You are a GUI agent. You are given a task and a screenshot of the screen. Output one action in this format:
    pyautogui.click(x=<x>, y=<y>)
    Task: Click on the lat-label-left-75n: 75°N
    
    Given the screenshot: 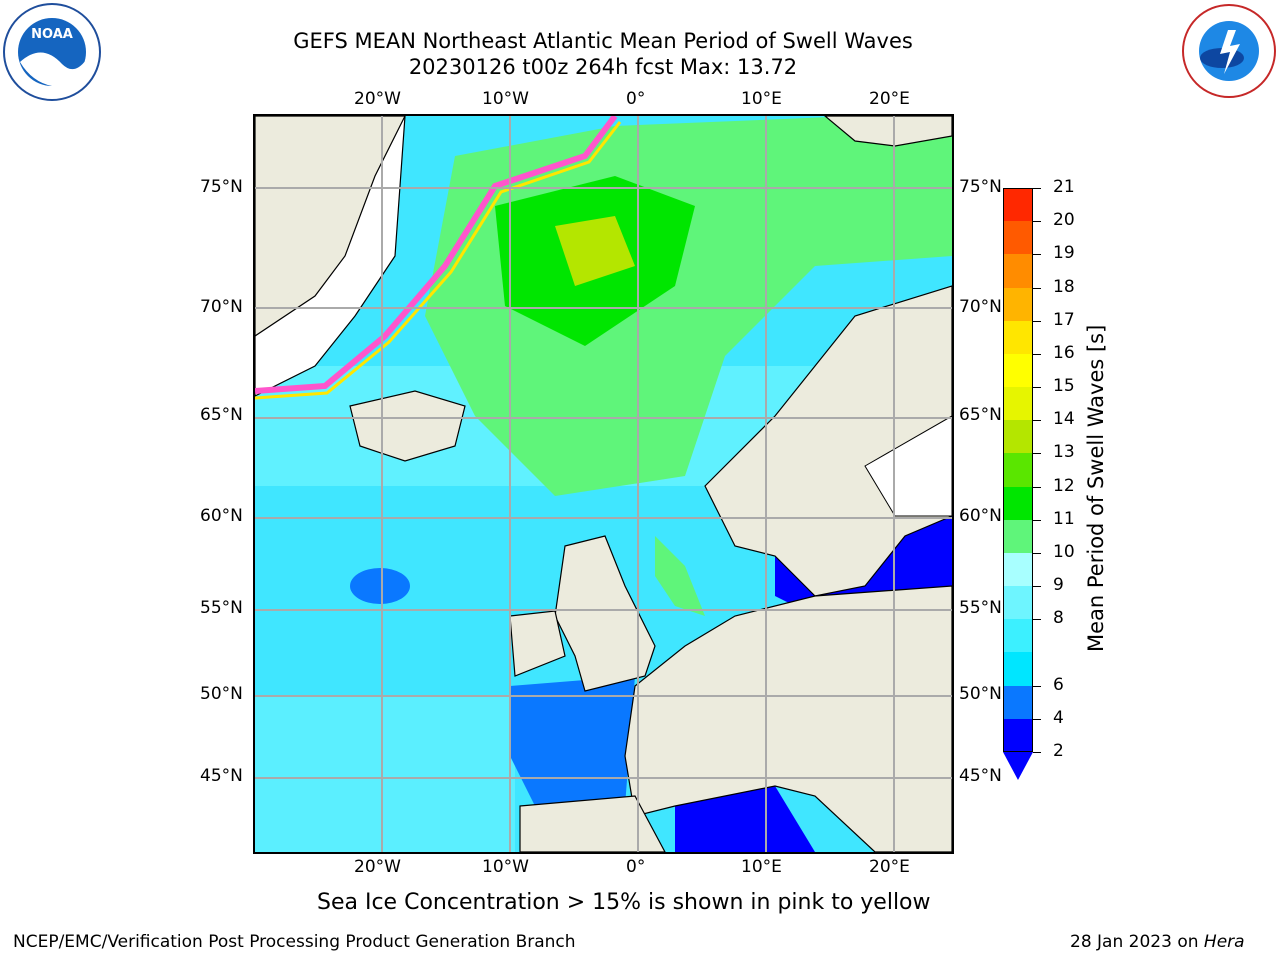 What is the action you would take?
    pyautogui.click(x=221, y=187)
    